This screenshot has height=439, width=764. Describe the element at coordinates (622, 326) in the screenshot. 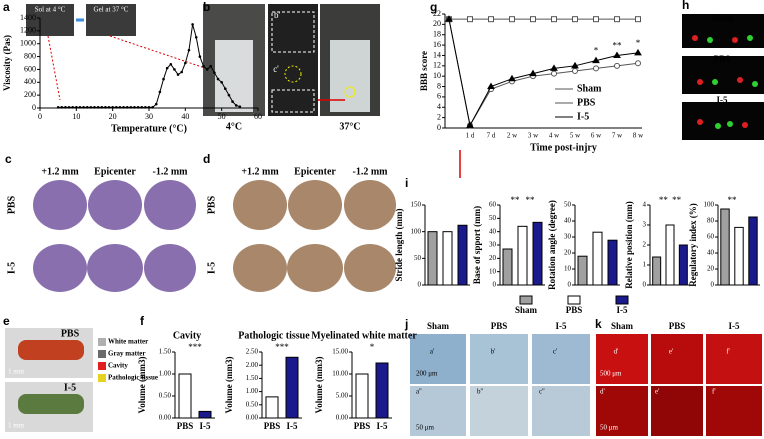

I see `column-label: Sham` at that location.